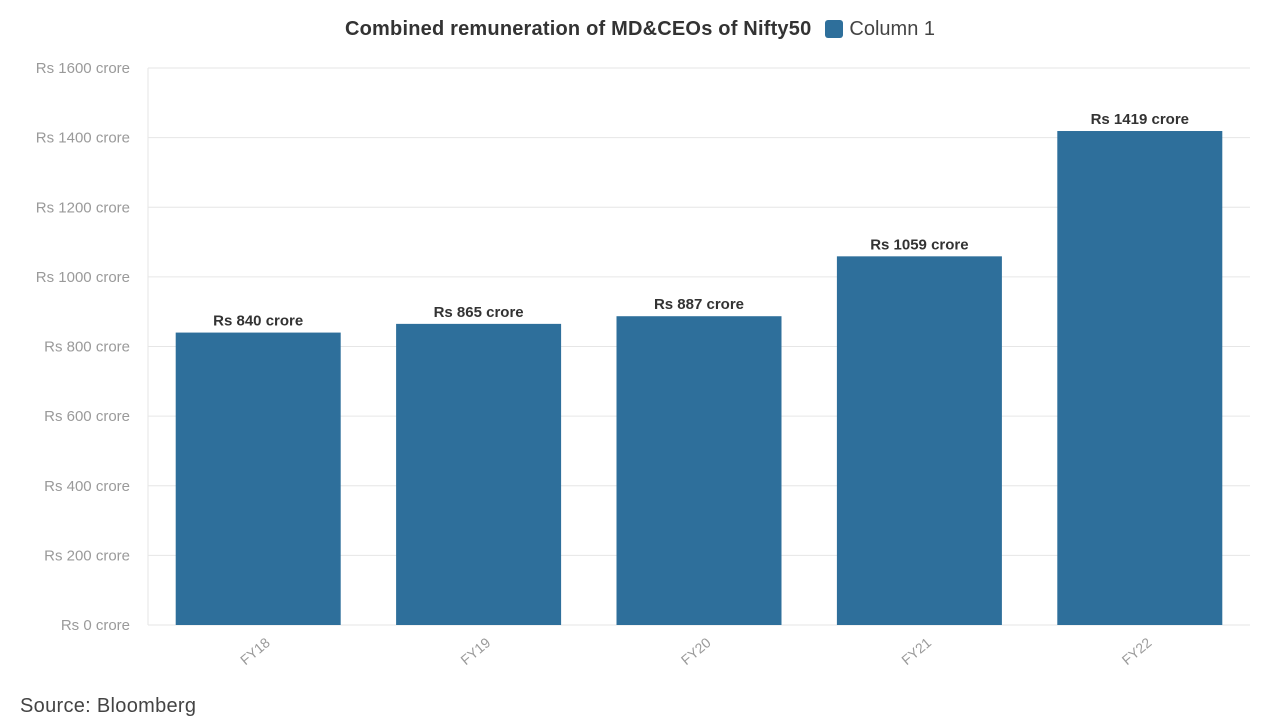  Describe the element at coordinates (892, 28) in the screenshot. I see `legend-label: Column 1` at that location.